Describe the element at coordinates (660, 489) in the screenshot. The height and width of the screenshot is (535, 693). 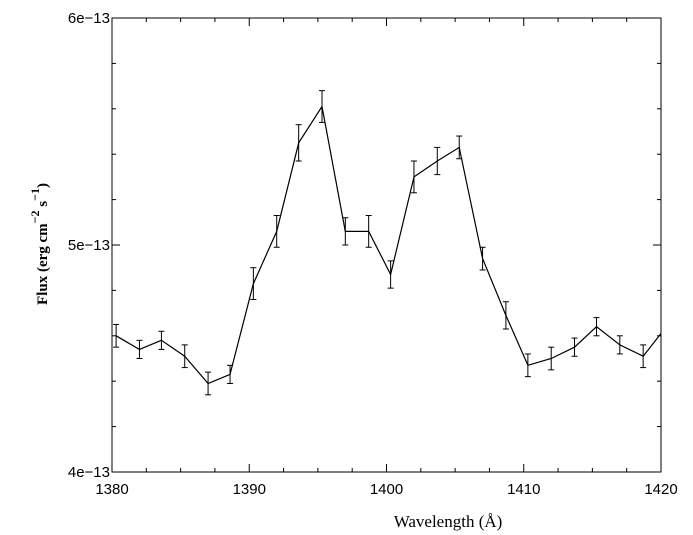
I see `x-tick-label: 1420` at that location.